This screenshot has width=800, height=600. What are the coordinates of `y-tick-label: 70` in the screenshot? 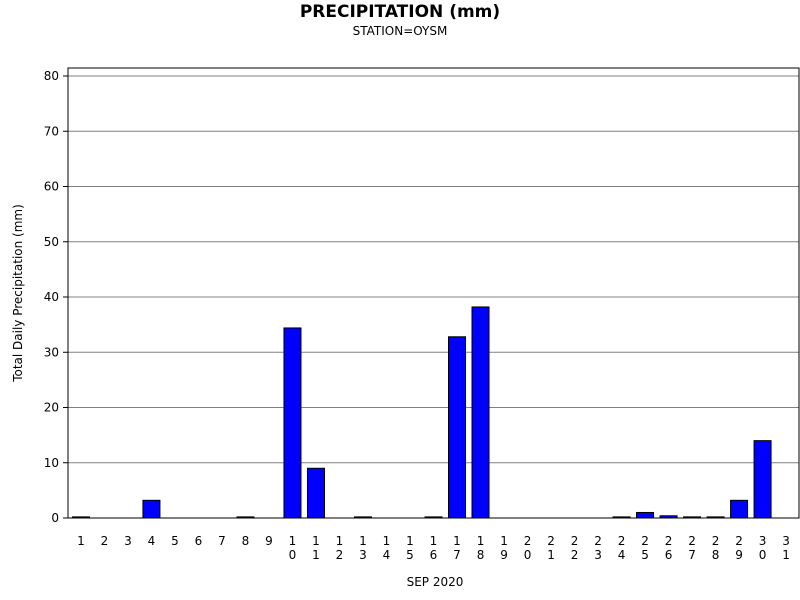 It's located at (51, 131).